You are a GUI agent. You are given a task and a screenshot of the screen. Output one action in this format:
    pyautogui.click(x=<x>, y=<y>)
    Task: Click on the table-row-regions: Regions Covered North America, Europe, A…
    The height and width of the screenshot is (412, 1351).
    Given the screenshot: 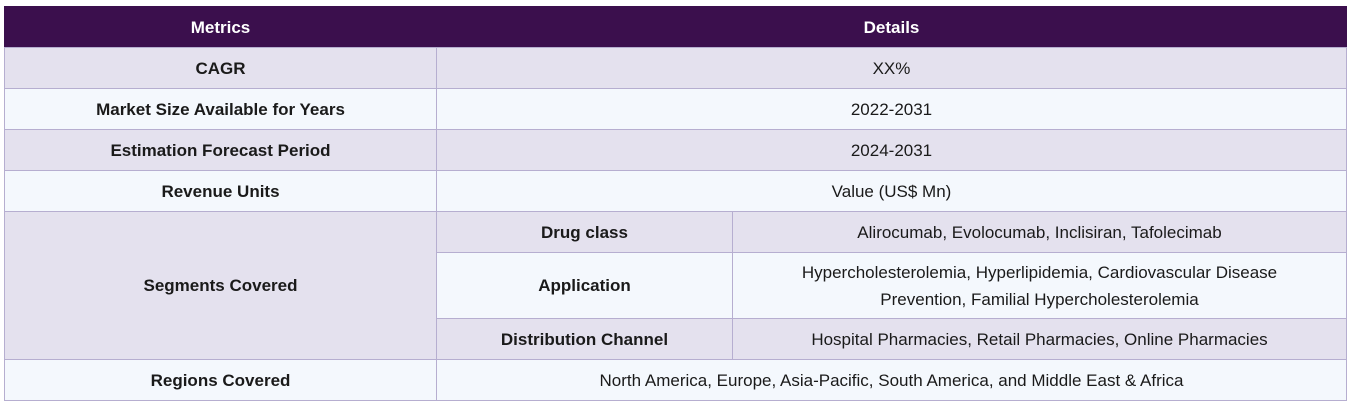 What is the action you would take?
    pyautogui.click(x=675, y=380)
    